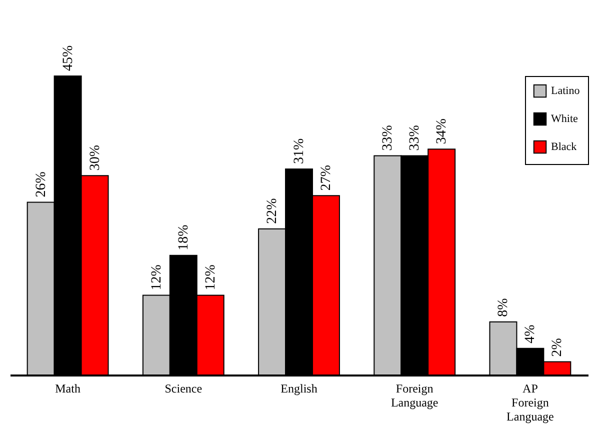 This screenshot has width=593, height=427. Describe the element at coordinates (326, 177) in the screenshot. I see `data-label: 27%` at that location.